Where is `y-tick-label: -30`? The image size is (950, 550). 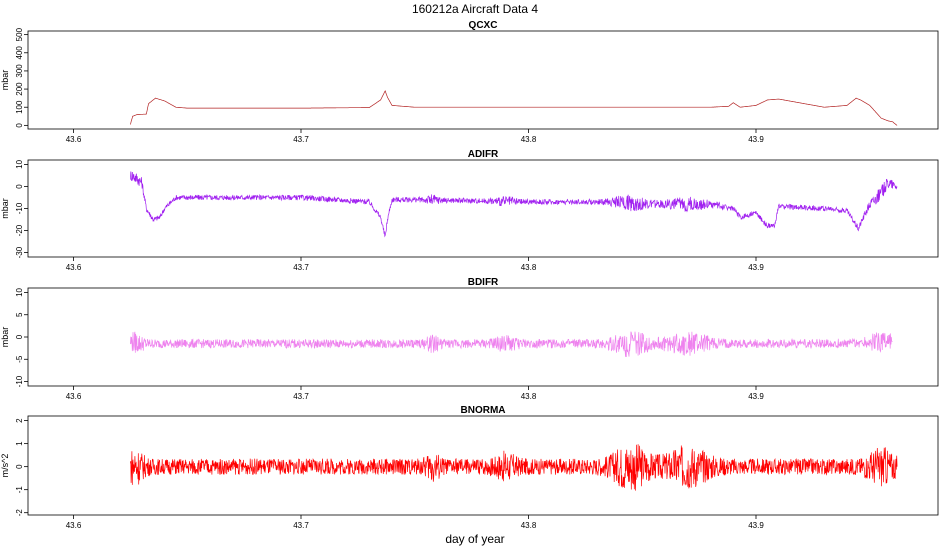
y-tick-label: -30 is located at coordinates (19, 252).